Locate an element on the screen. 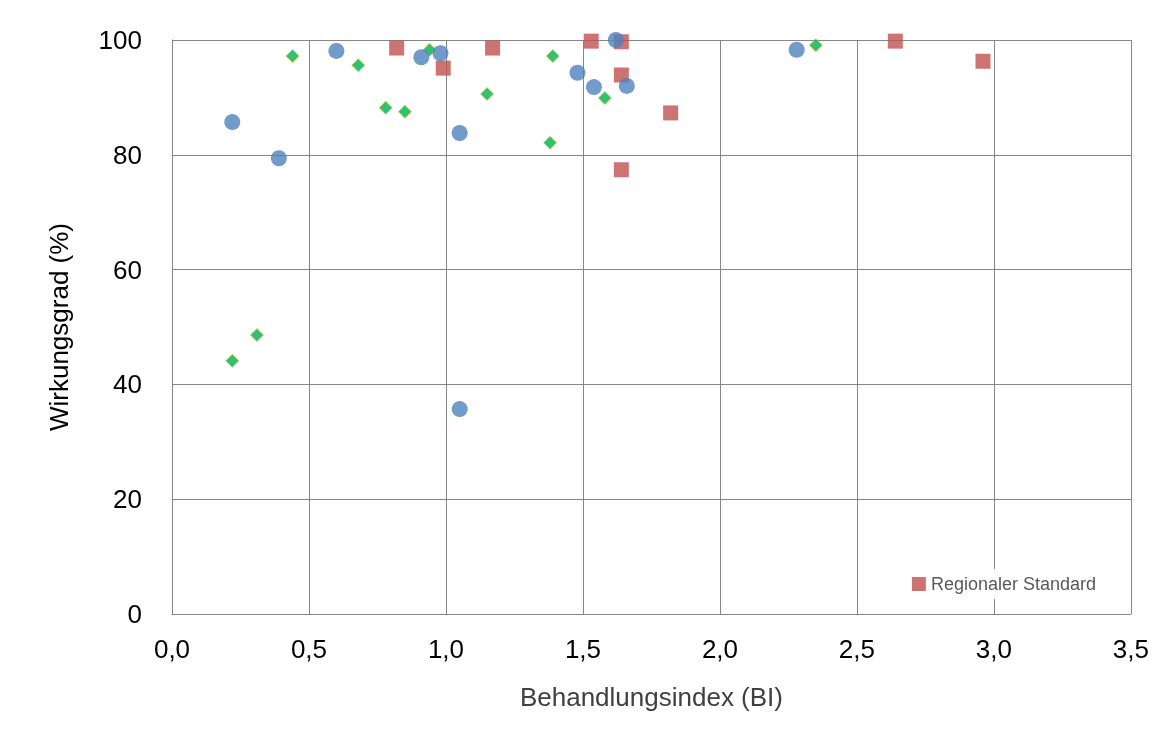 The image size is (1152, 749). x-tick-label: 0,0 is located at coordinates (172, 649).